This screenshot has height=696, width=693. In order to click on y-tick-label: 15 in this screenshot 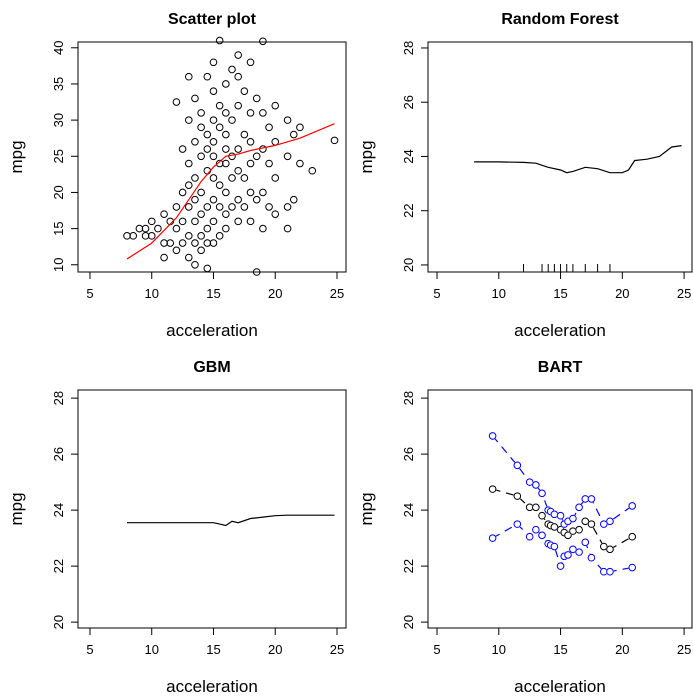, I will do `click(58, 228)`.